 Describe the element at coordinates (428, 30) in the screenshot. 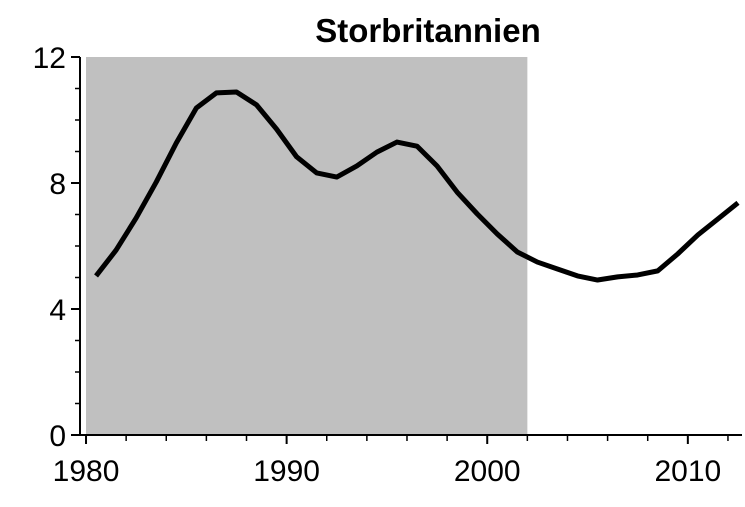

I see `chart-title: Storbritannien` at that location.